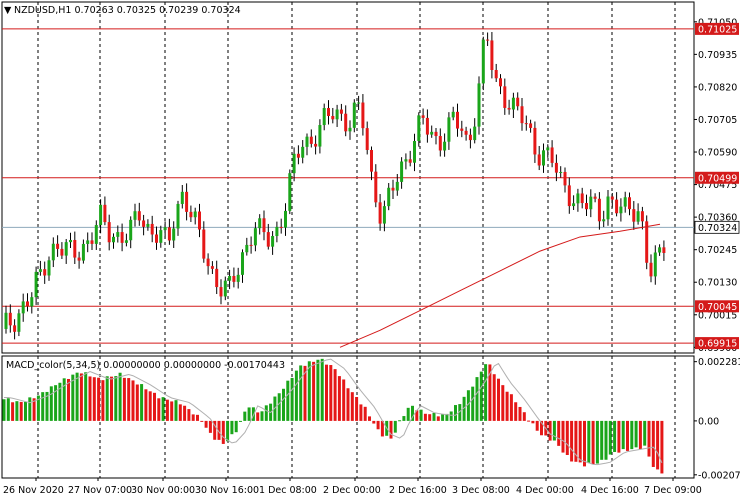 The image size is (740, 500). What do you see at coordinates (610, 490) in the screenshot?
I see `x-tick-label: 4 Dec 16:00` at bounding box center [610, 490].